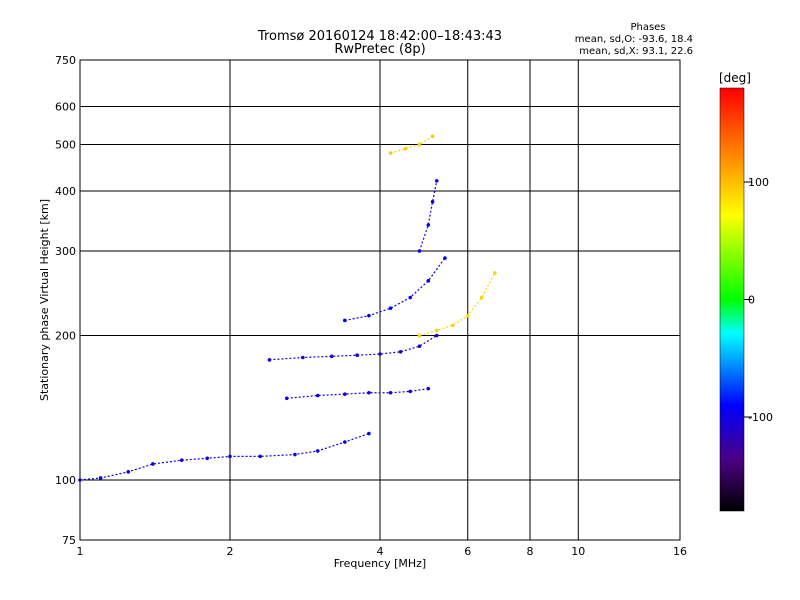  Describe the element at coordinates (65, 191) in the screenshot. I see `y-tick-label: 400` at that location.